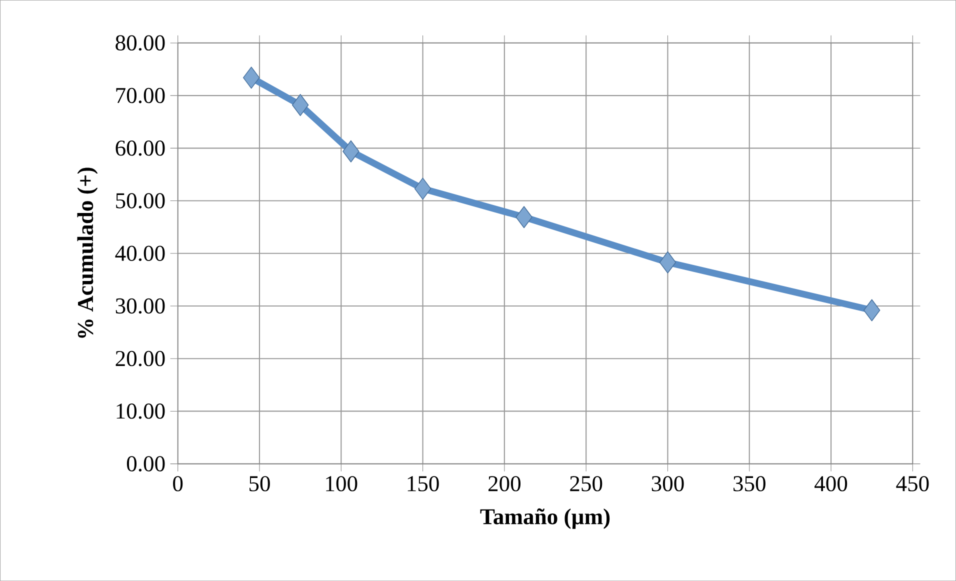 This screenshot has height=581, width=956. Describe the element at coordinates (260, 484) in the screenshot. I see `x-tick-label: 50` at that location.